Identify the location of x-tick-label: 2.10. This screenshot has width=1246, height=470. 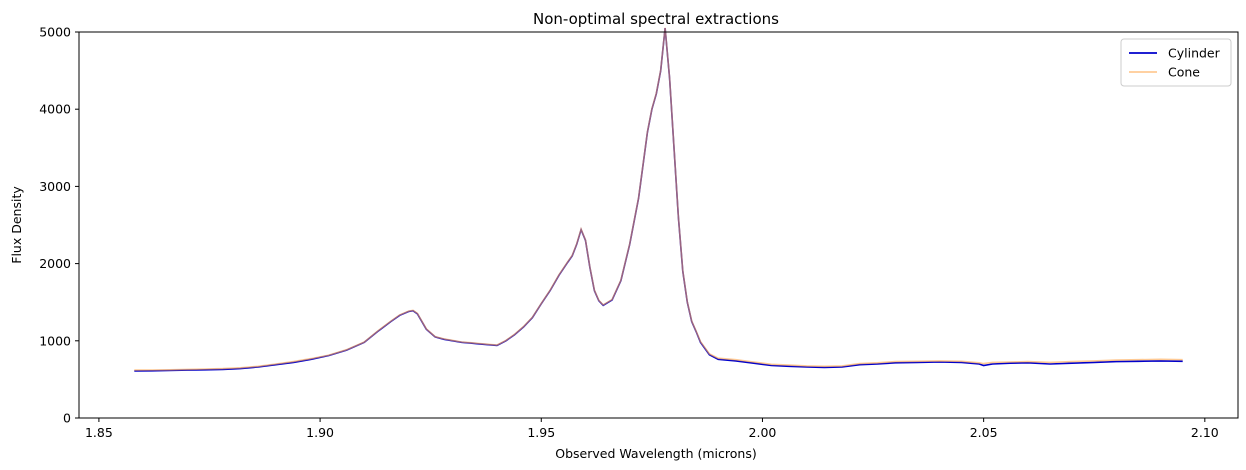
(1205, 432).